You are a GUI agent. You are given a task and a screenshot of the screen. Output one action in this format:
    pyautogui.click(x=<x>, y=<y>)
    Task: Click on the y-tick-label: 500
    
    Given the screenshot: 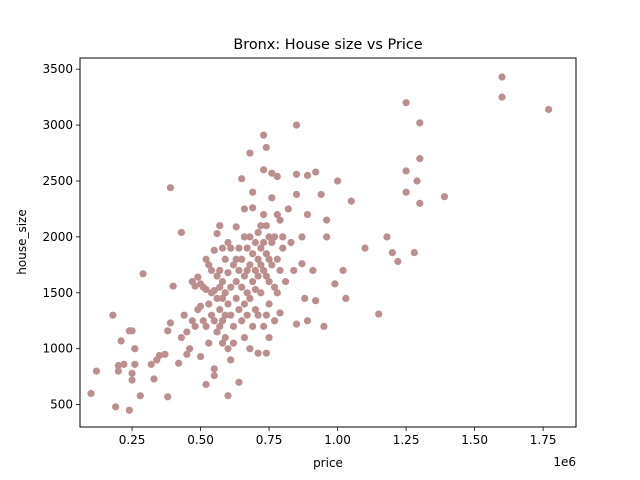 What is the action you would take?
    pyautogui.click(x=61, y=405)
    